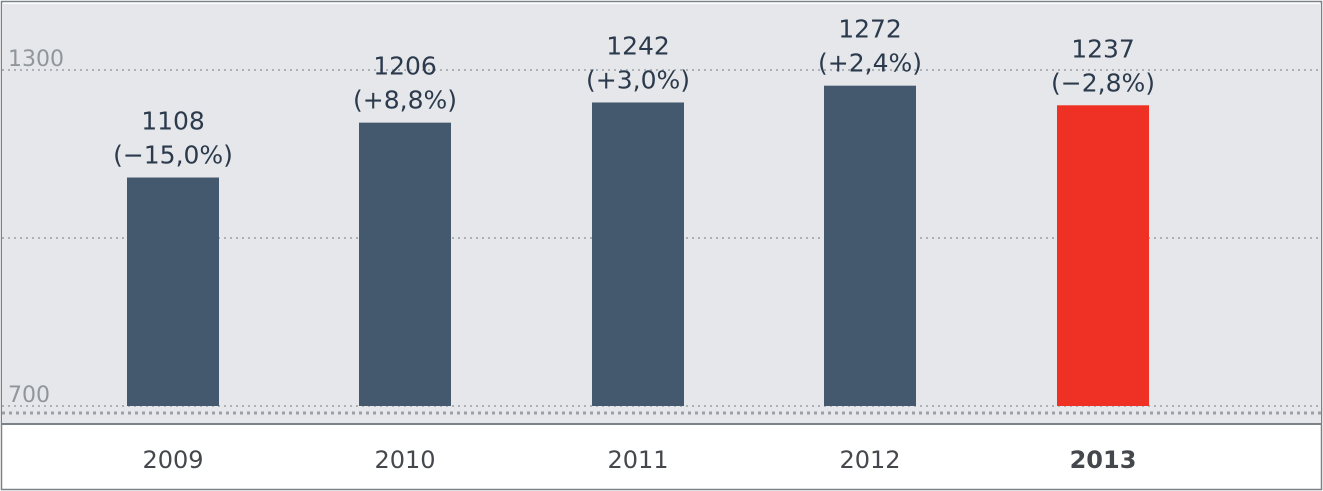 Image resolution: width=1323 pixels, height=491 pixels. What do you see at coordinates (870, 63) in the screenshot?
I see `change-label: (+2,4%)` at bounding box center [870, 63].